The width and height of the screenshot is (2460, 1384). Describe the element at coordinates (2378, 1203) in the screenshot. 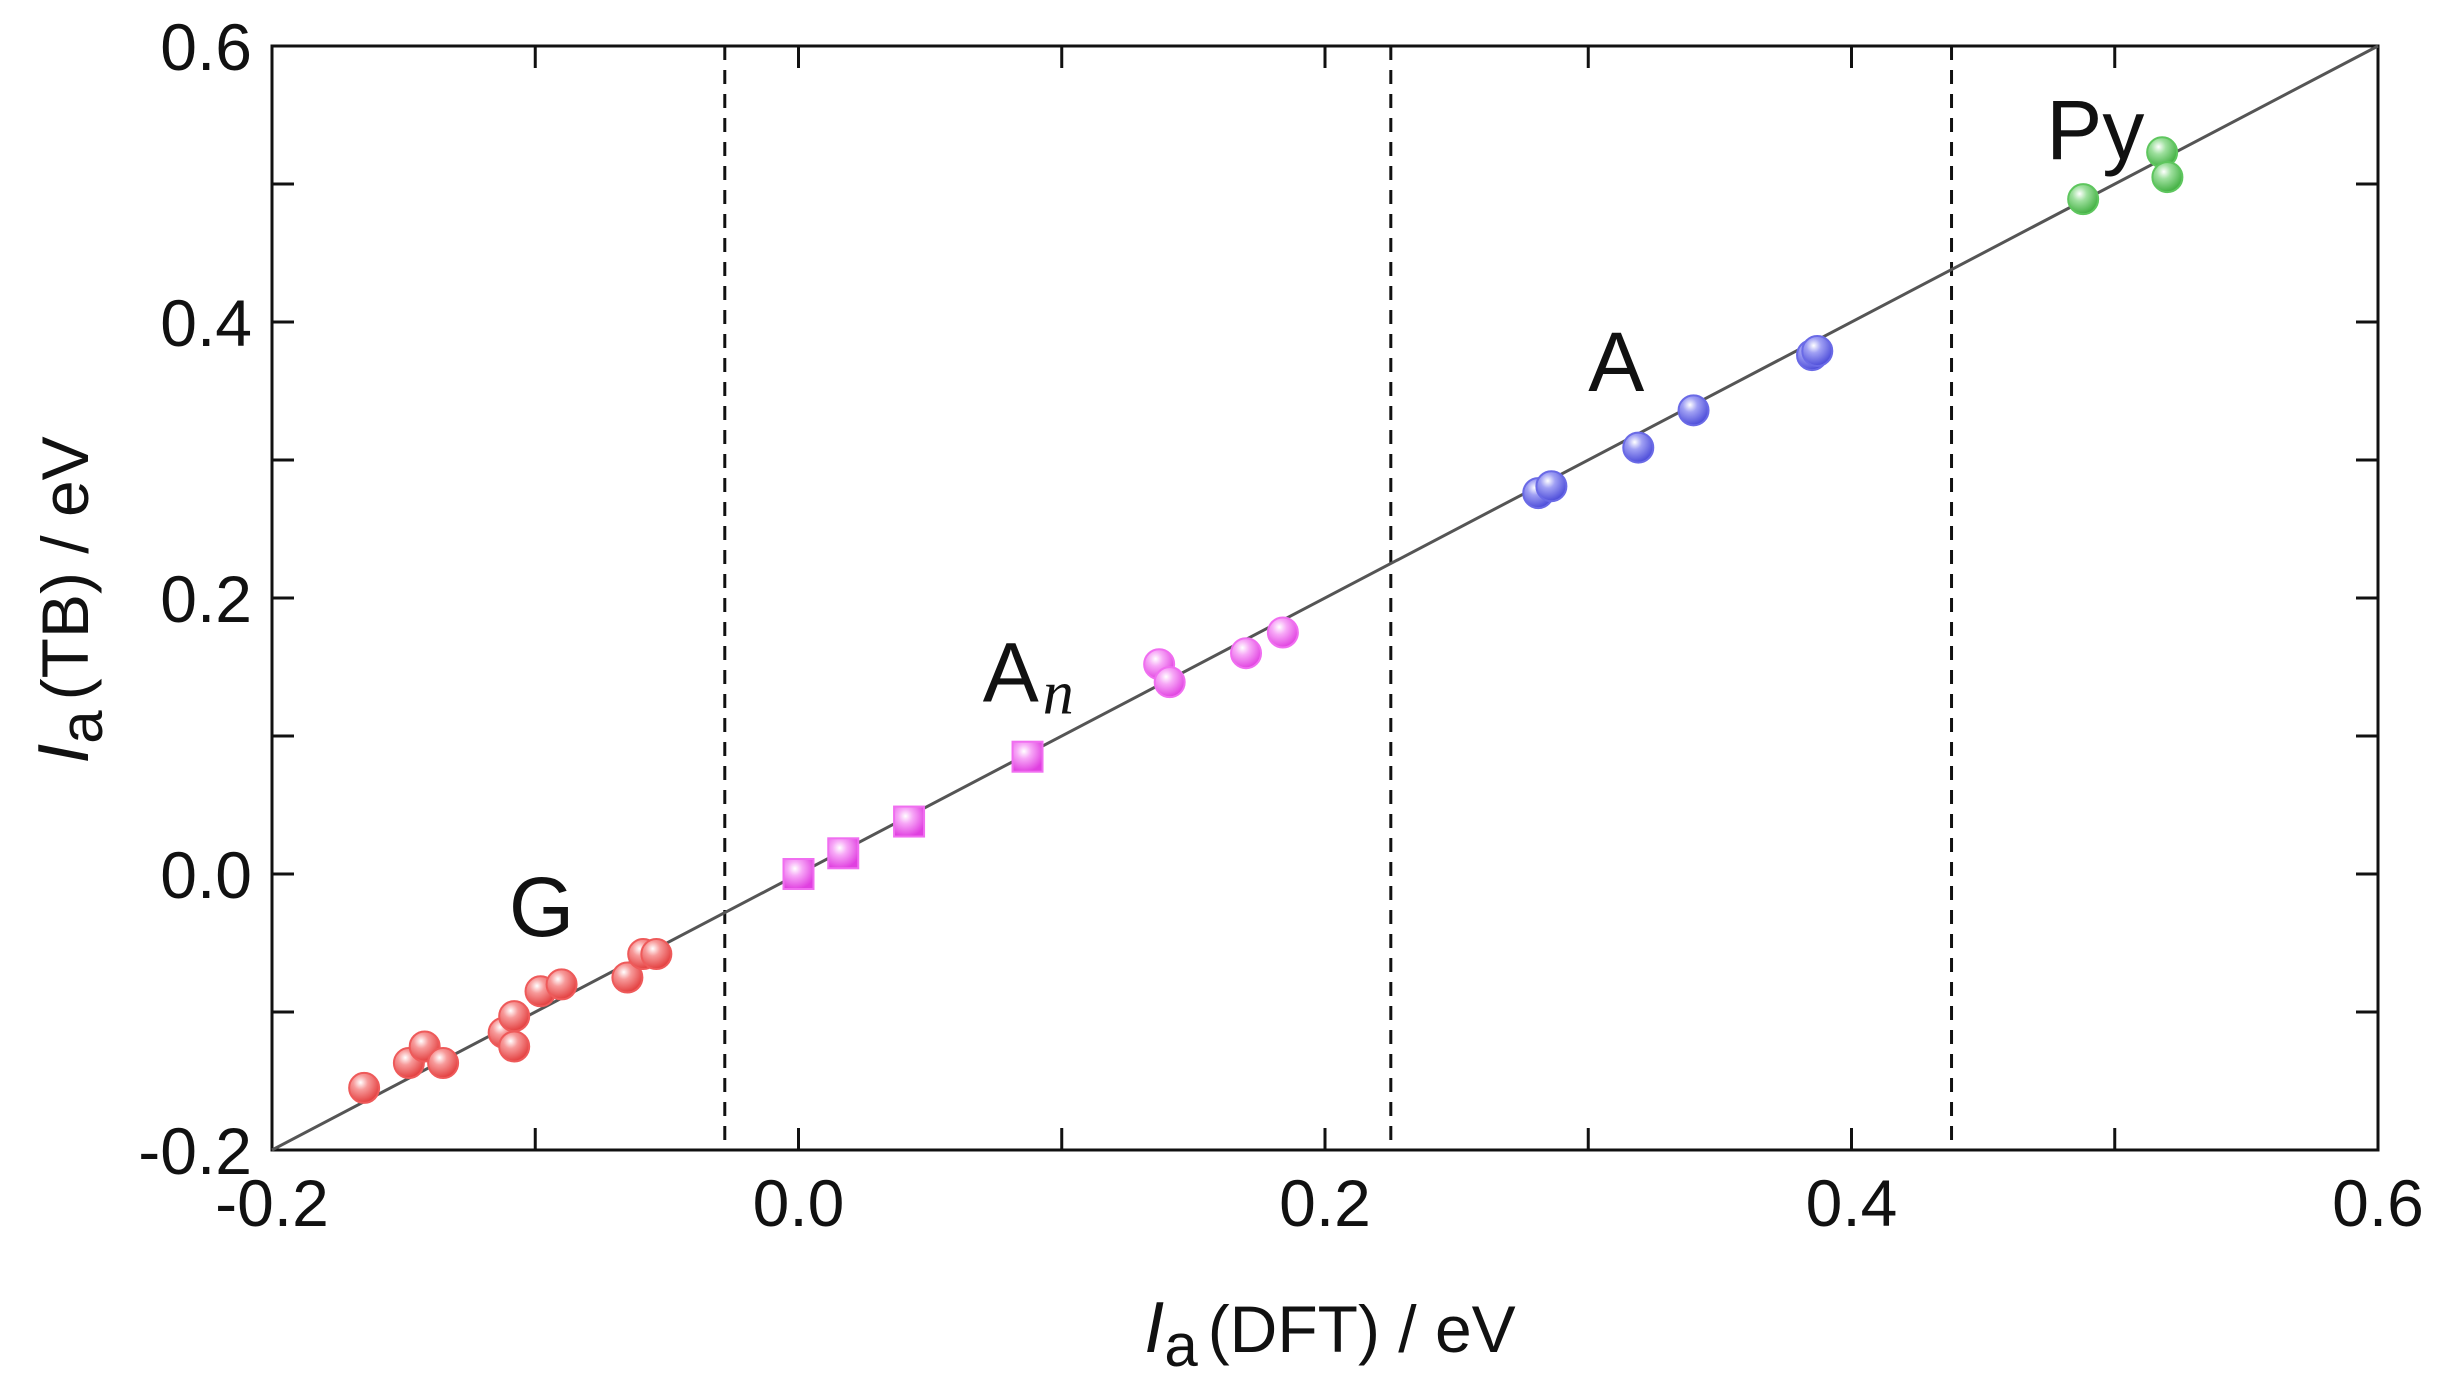

I see `x-tick-label: 0.6` at that location.